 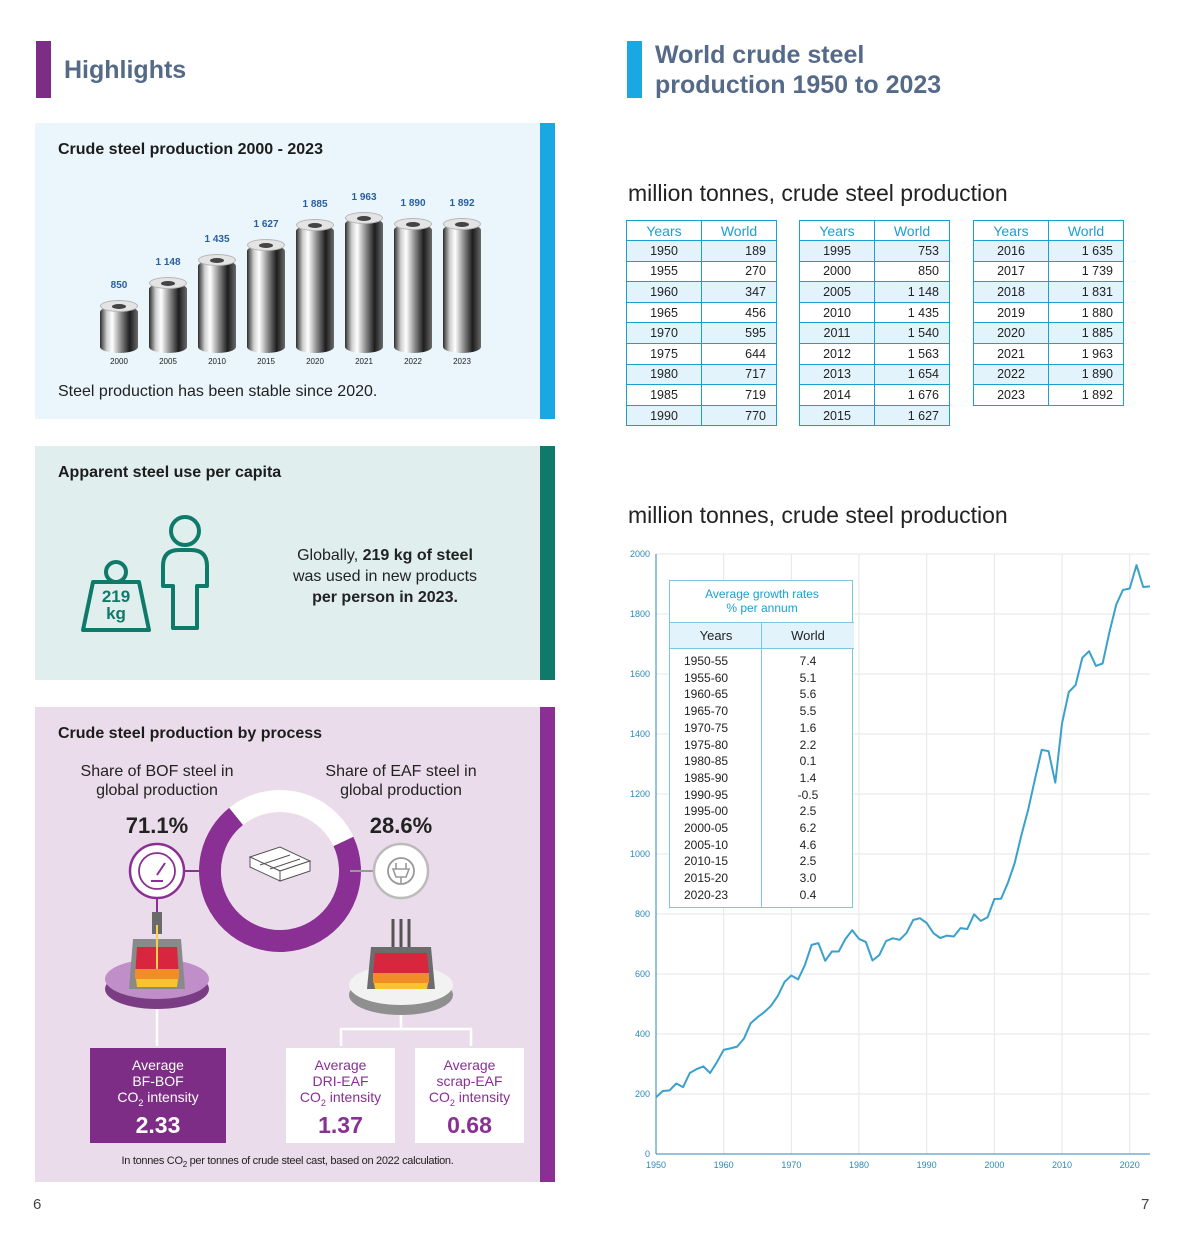 I want to click on year-cell: 2012, so click(x=837, y=353).